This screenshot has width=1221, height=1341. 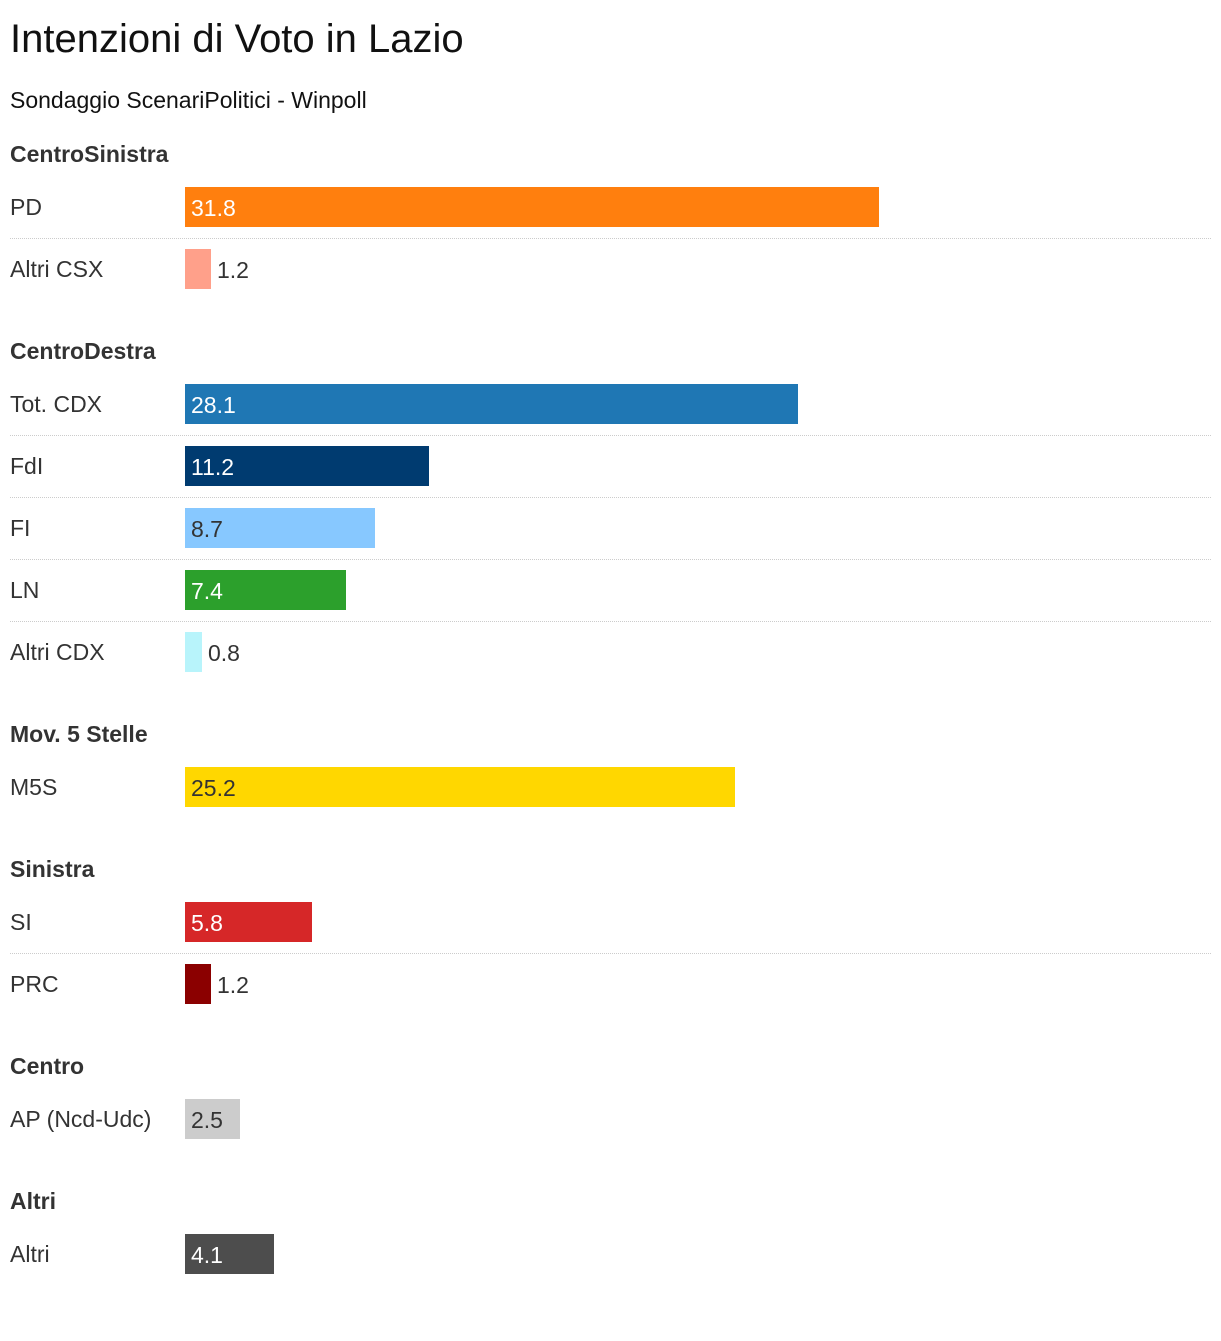 I want to click on bar-value-label: 4.1, so click(x=207, y=1255).